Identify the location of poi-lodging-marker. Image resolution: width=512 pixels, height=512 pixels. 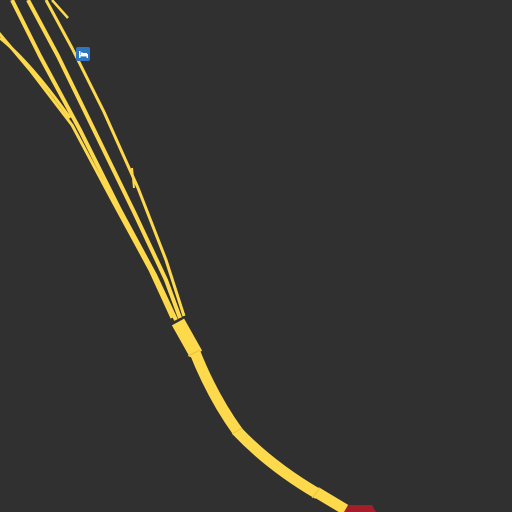
(83, 54).